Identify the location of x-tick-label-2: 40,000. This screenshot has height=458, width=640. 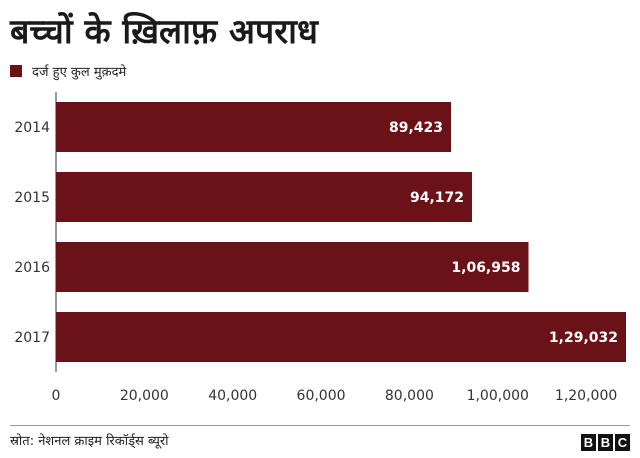
(232, 396).